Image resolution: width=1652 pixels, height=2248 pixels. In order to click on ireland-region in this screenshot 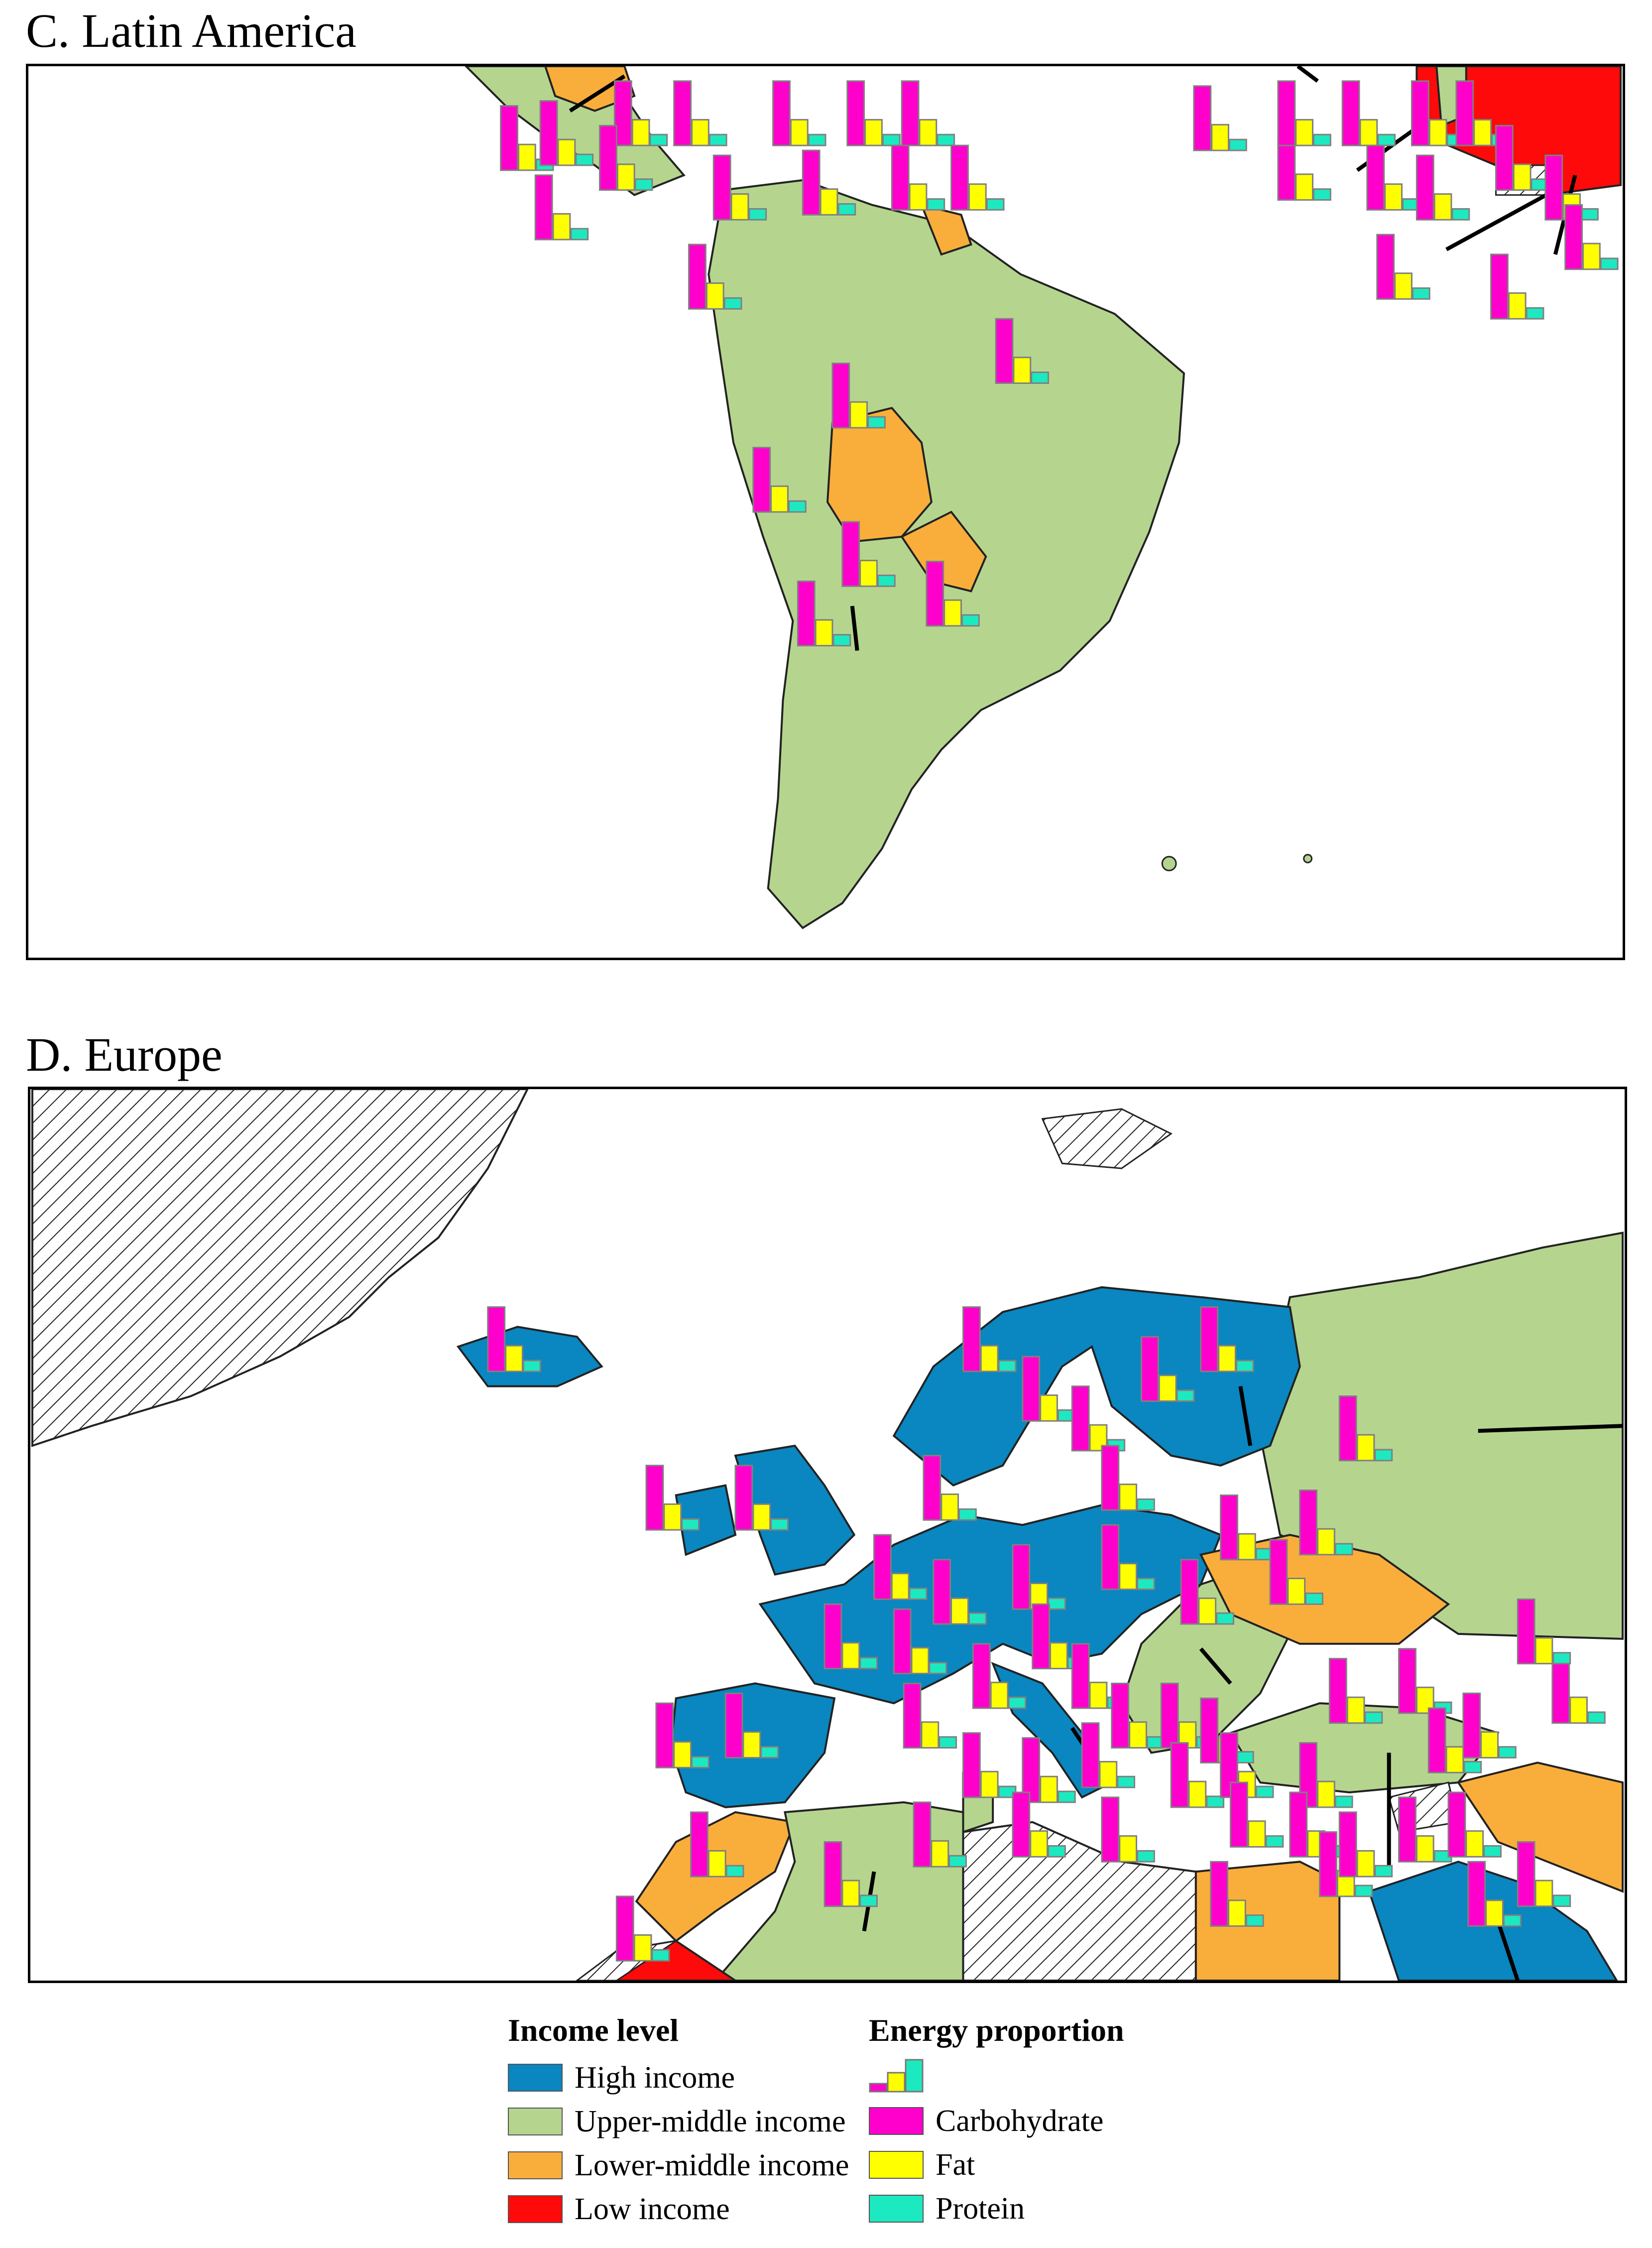, I will do `click(706, 1520)`.